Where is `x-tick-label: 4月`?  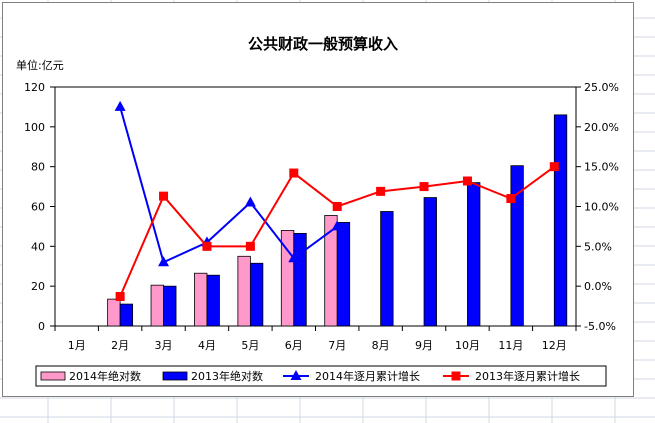
x-tick-label: 4月 is located at coordinates (207, 345).